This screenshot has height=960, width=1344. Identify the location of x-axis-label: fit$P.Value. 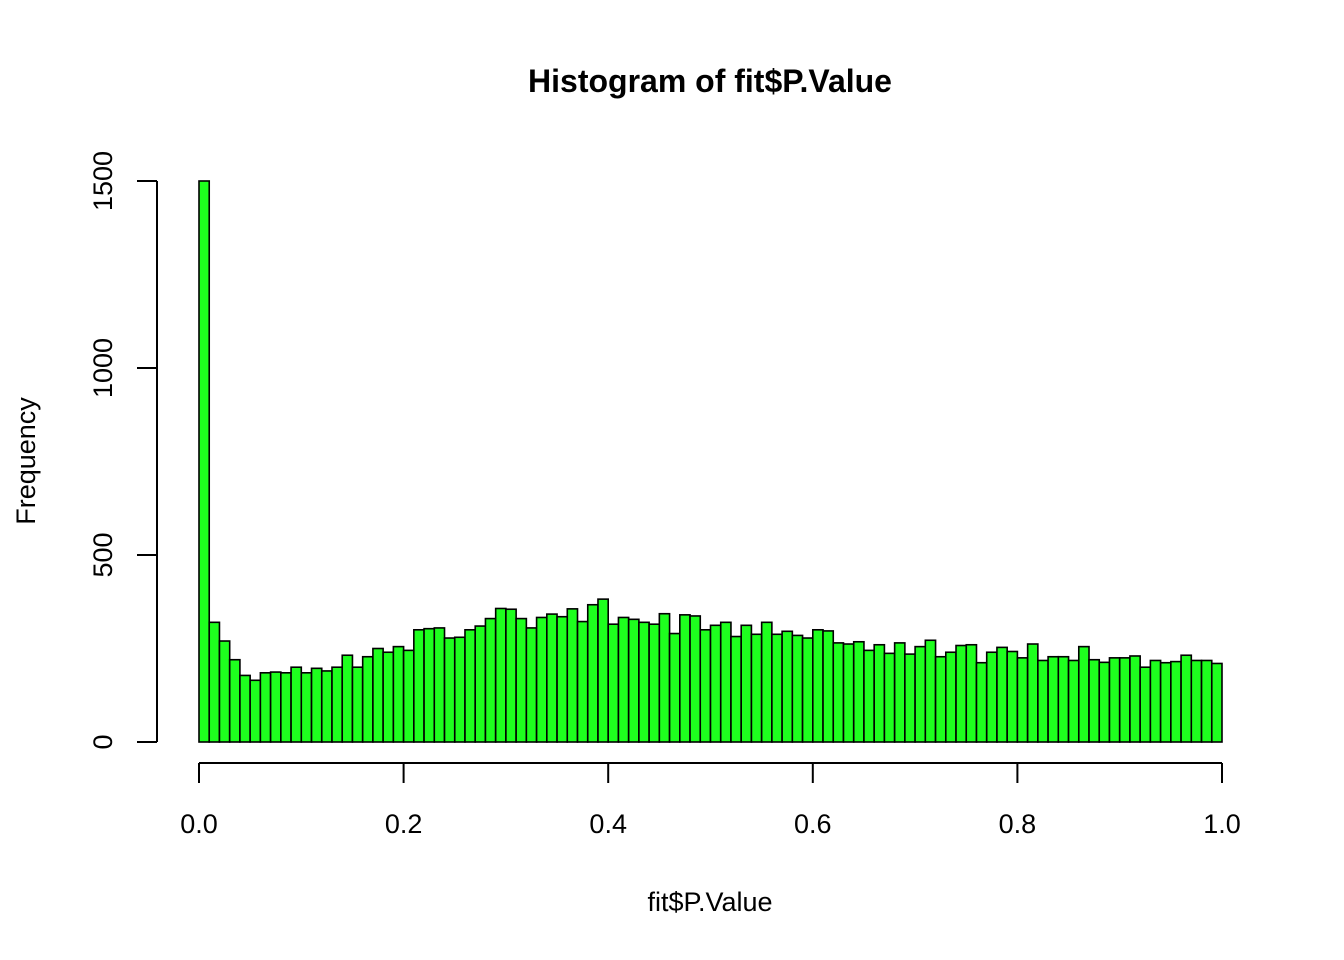
(709, 902).